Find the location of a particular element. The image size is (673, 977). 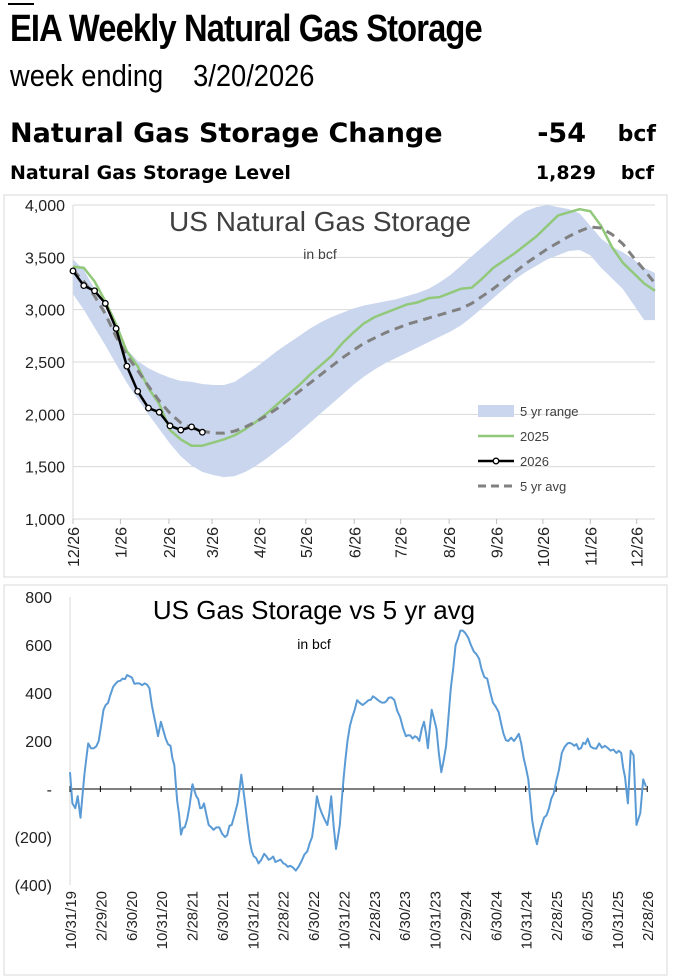

x-tick-label: 2/28/25 is located at coordinates (557, 916).